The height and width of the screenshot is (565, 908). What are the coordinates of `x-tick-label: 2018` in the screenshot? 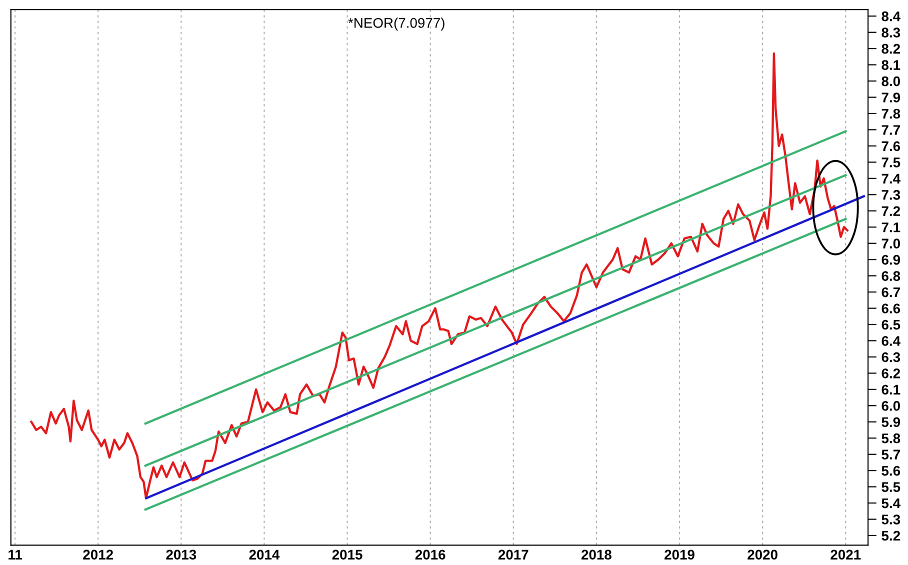 It's located at (596, 555).